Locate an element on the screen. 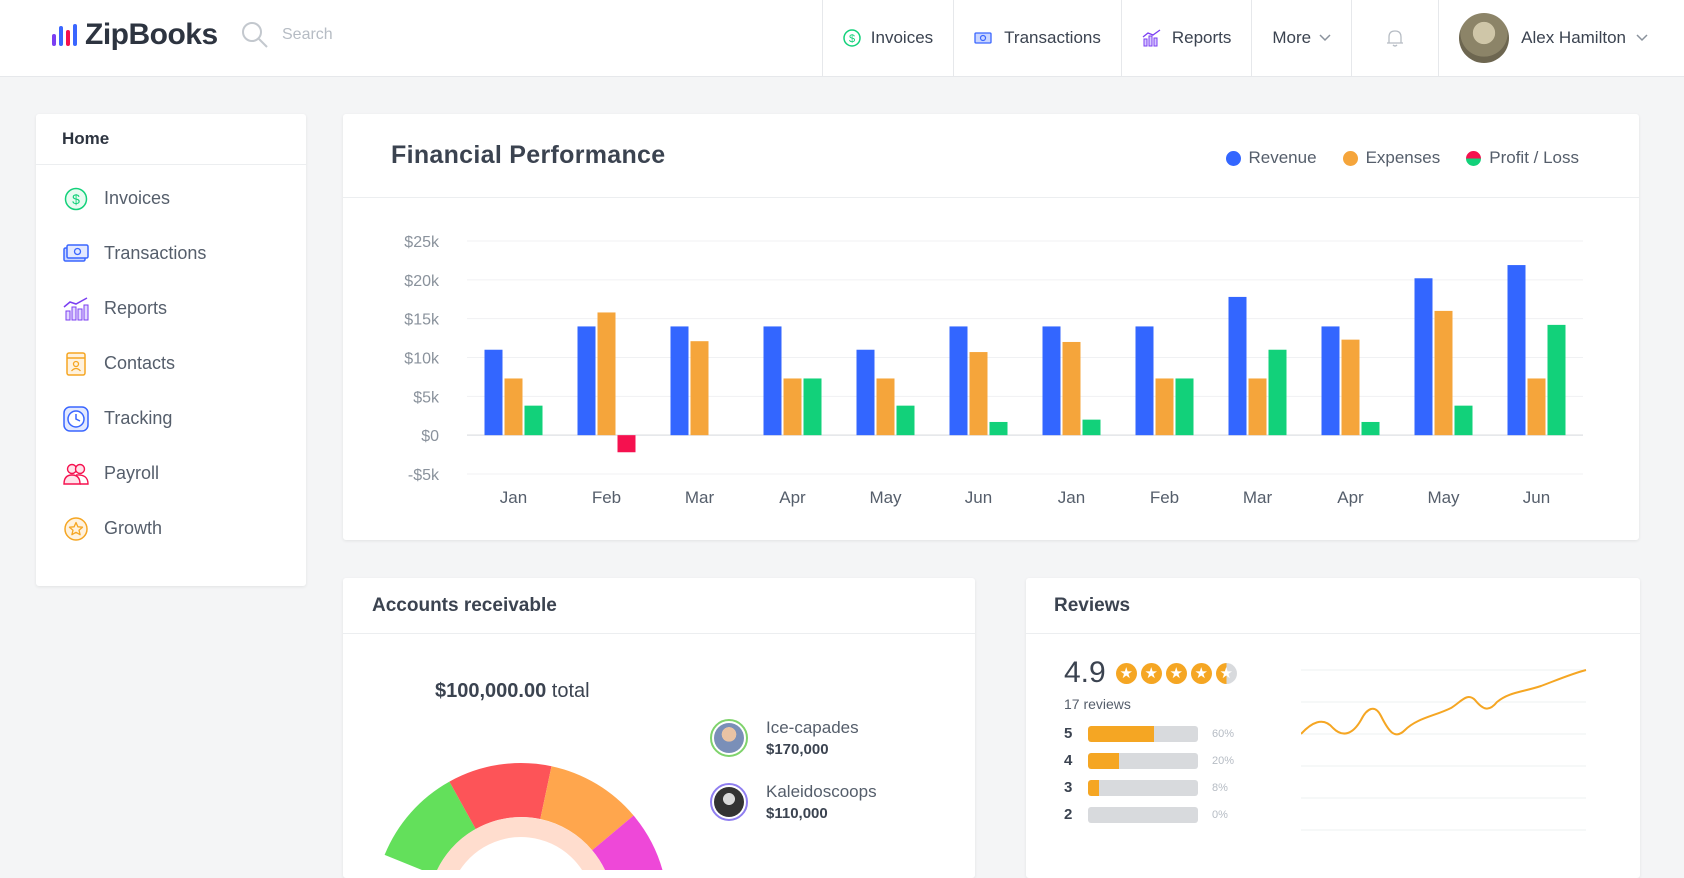 The image size is (1684, 878). rating-stars: 2 is located at coordinates (1068, 814).